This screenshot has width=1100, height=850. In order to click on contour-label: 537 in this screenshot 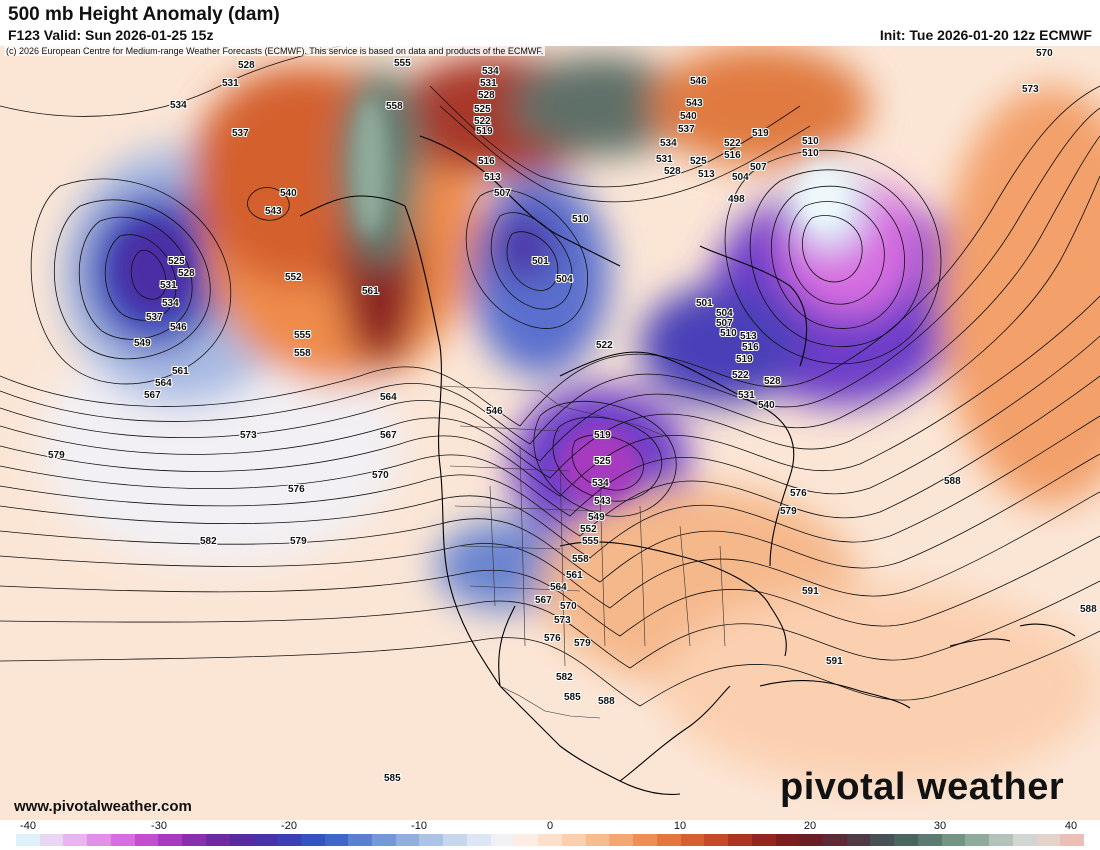, I will do `click(240, 133)`.